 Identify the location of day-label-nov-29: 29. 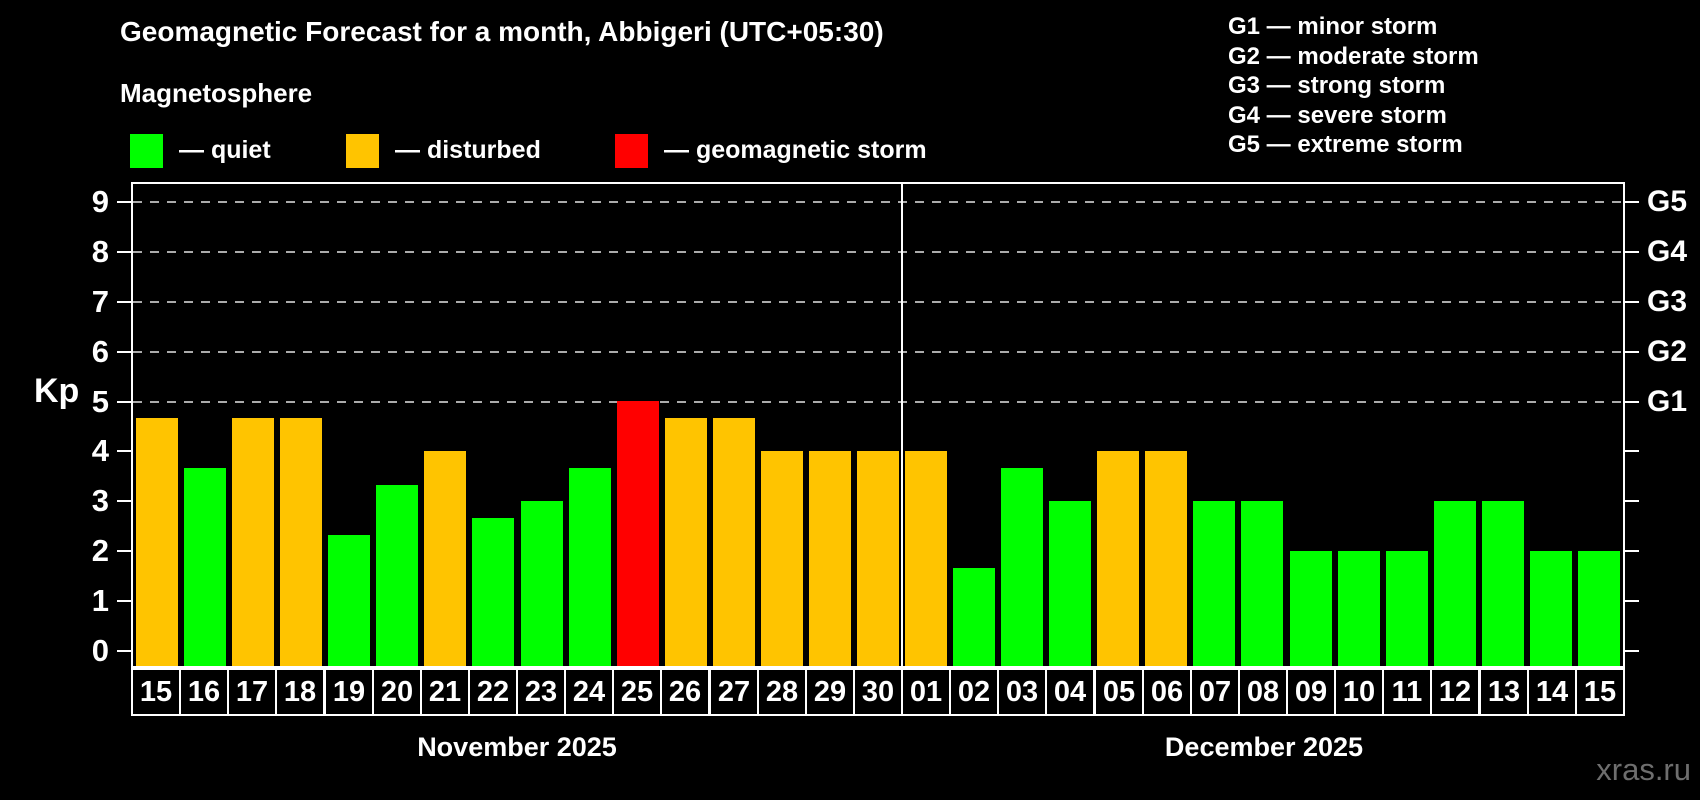
(830, 692).